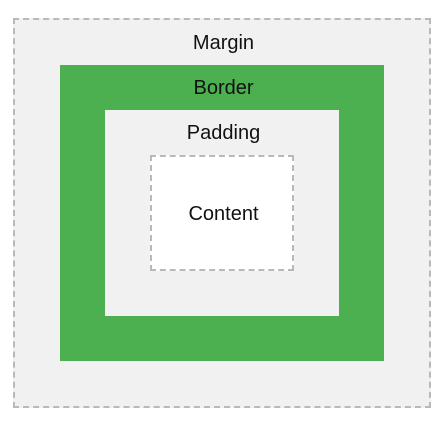 The height and width of the screenshot is (425, 447). Describe the element at coordinates (223, 133) in the screenshot. I see `padding-label: Padding` at that location.